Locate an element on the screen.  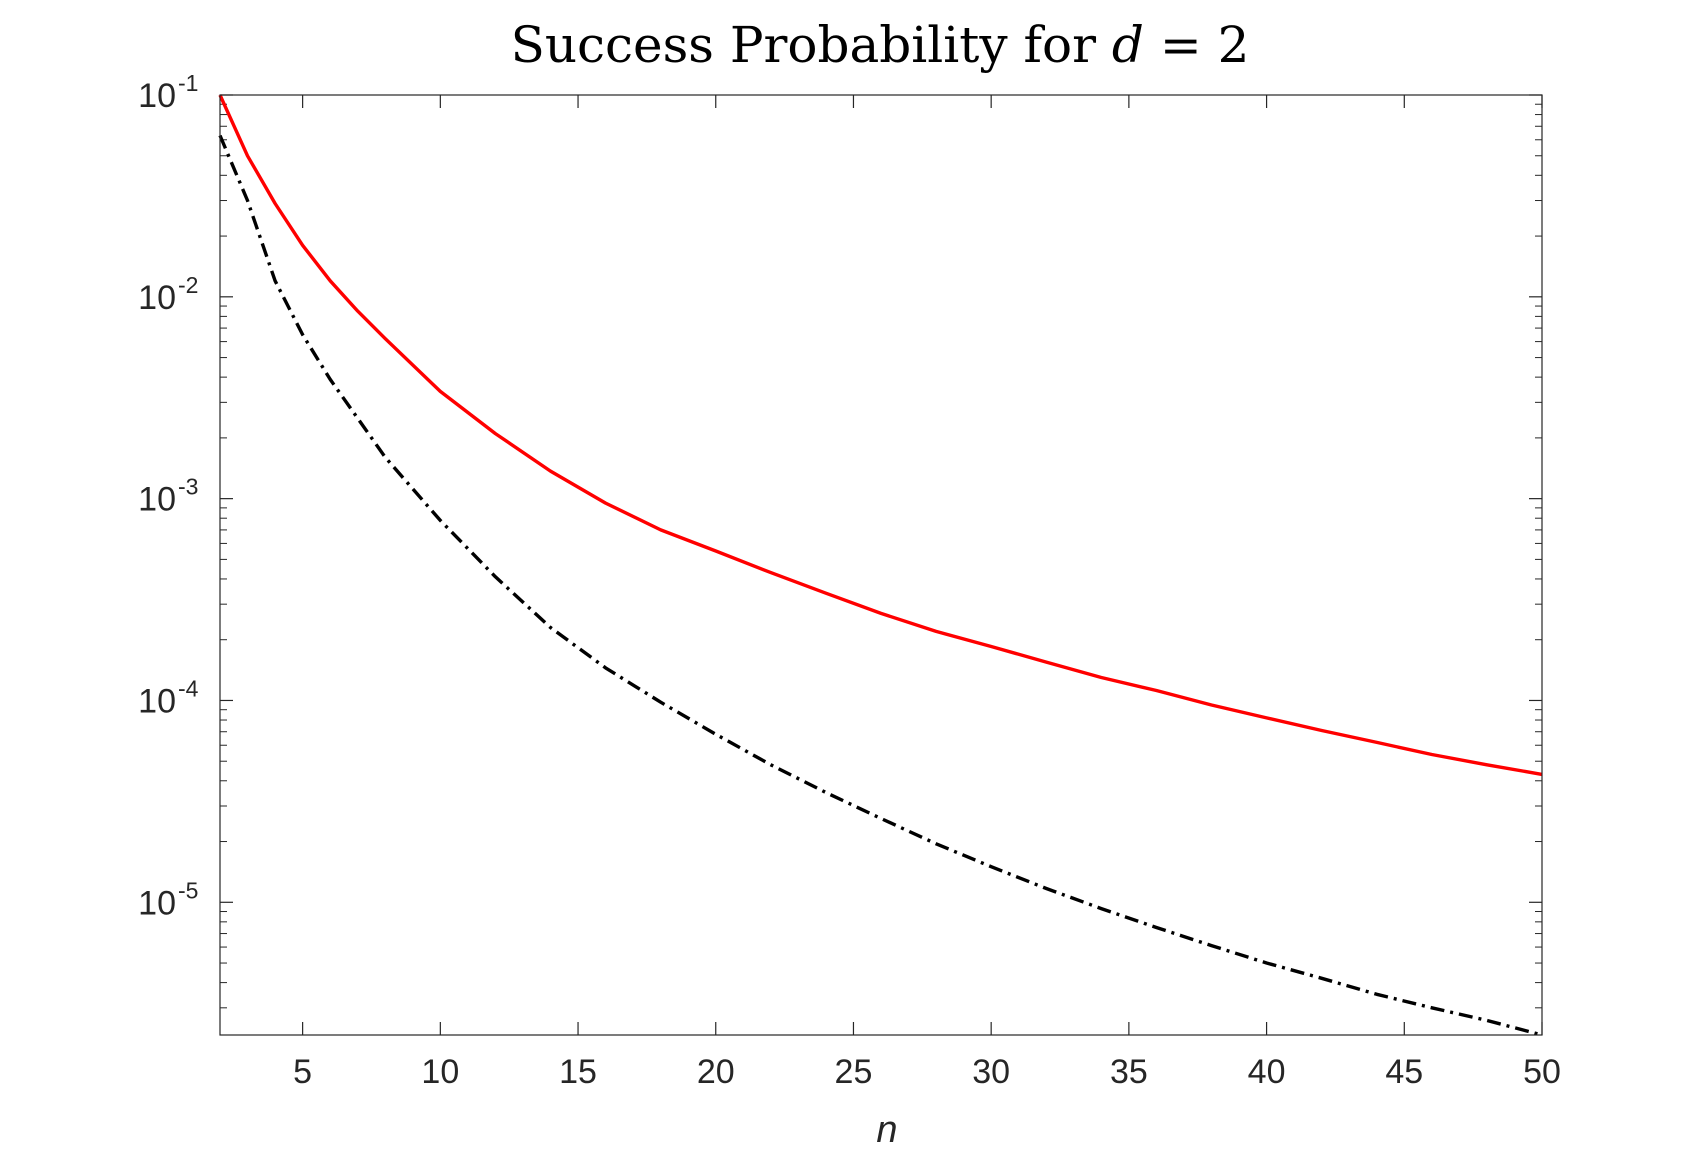
chart-title: Success Probability for d = 2 is located at coordinates (880, 45).